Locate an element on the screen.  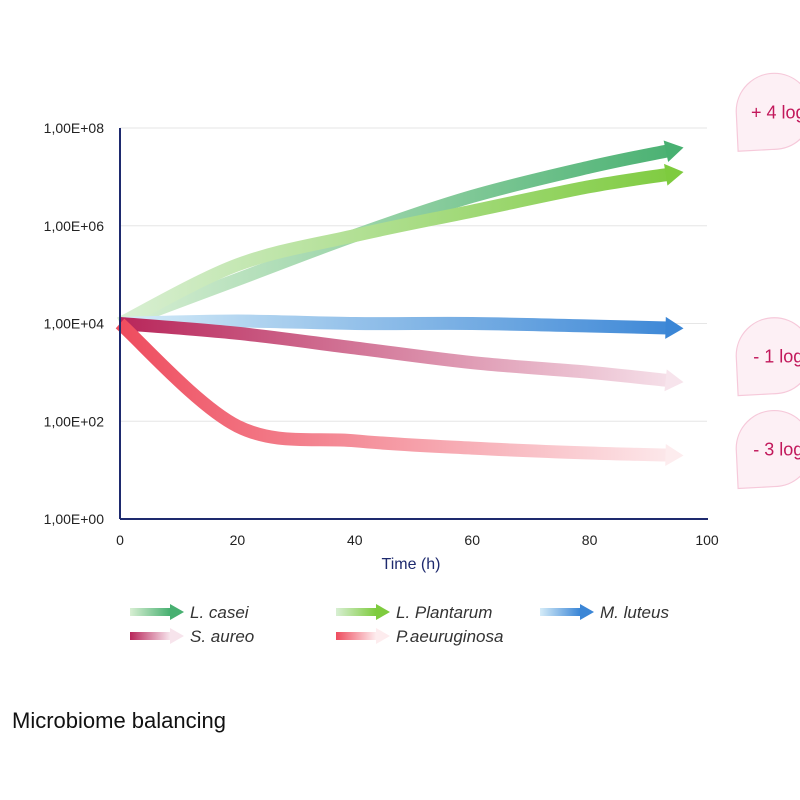
x-tick-label: 40 is located at coordinates (355, 540).